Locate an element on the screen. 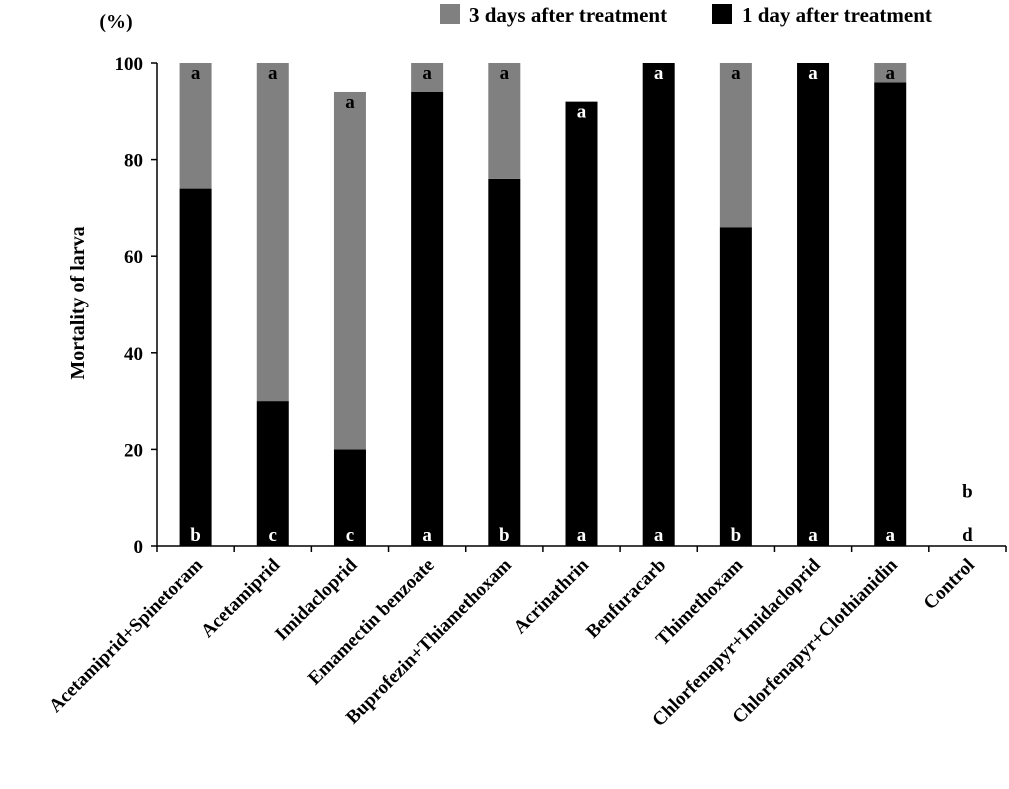  y-tick-label-80: 80 is located at coordinates (133, 161).